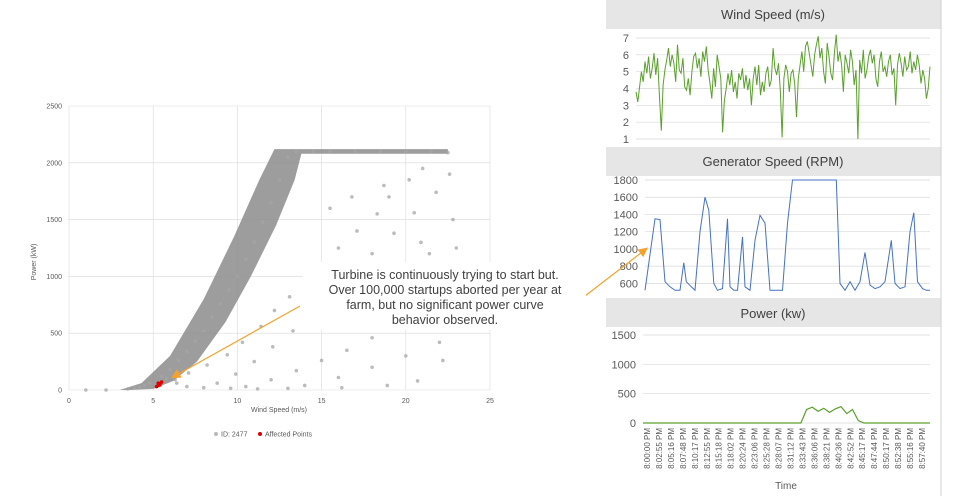  What do you see at coordinates (862, 448) in the screenshot?
I see `power-x-tick: 8:45:17 PM` at bounding box center [862, 448].